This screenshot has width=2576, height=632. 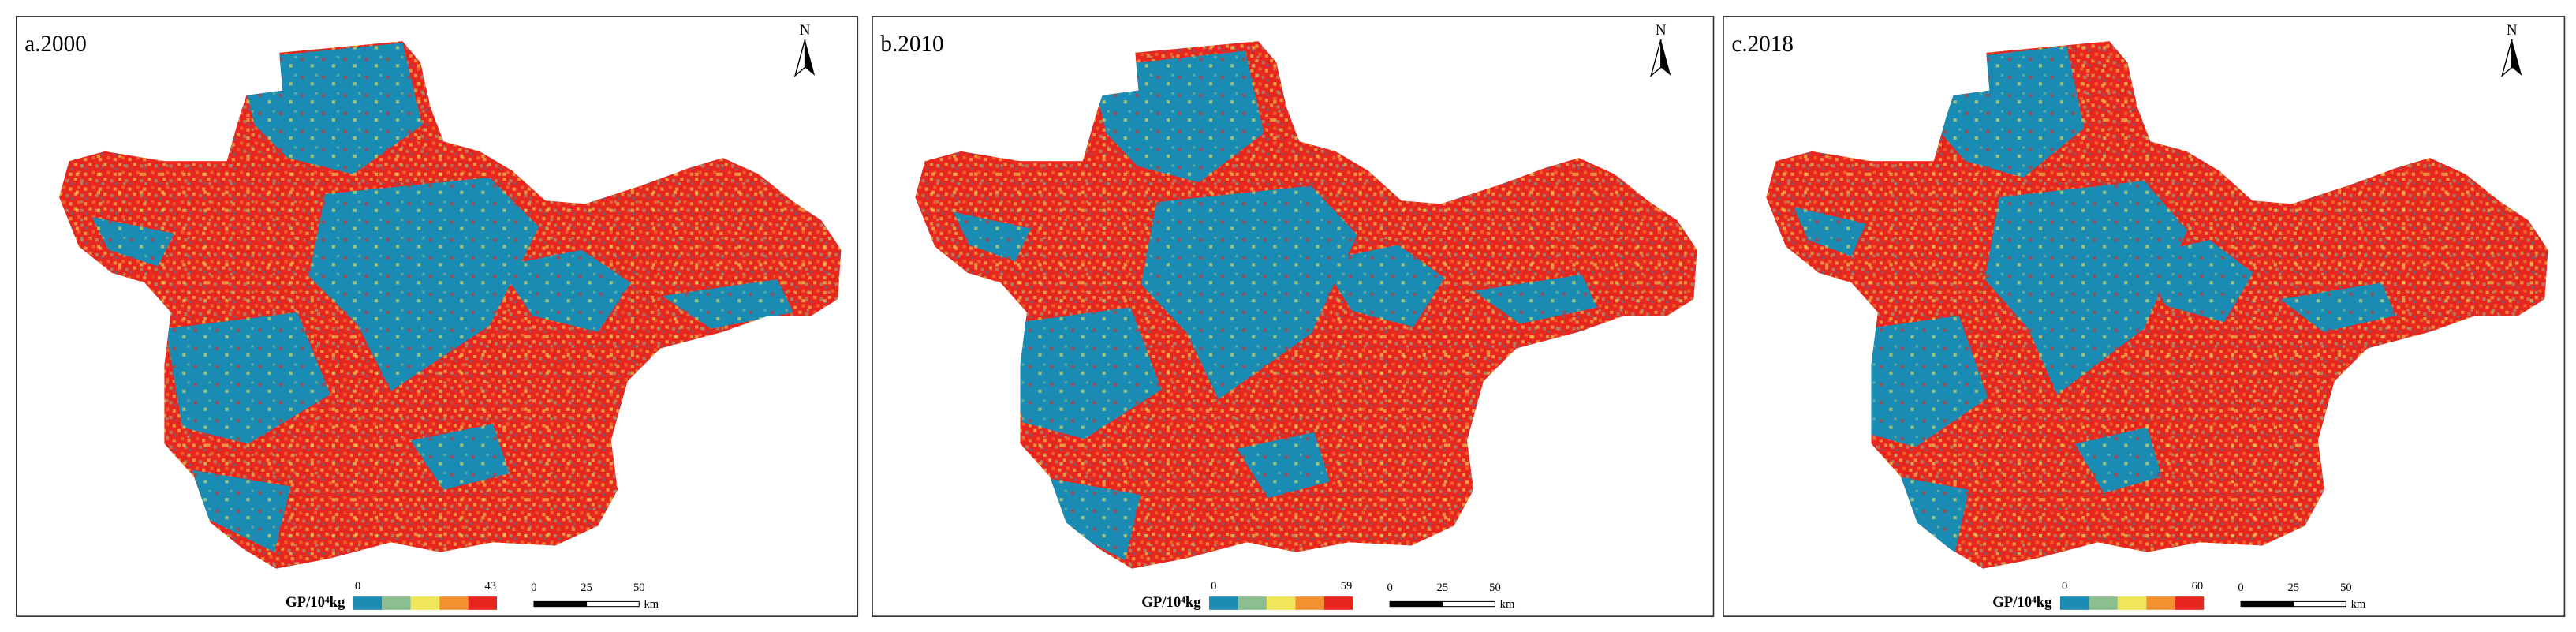 I want to click on panel-label: b.2010, so click(x=911, y=45).